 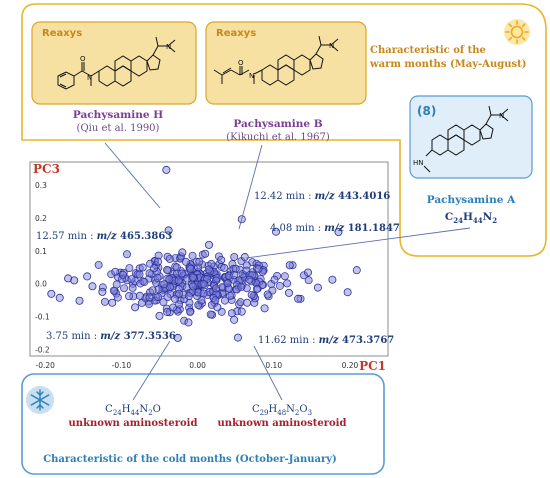 I want to click on pachysamine-h-name: Pachysamine H, so click(x=118, y=115).